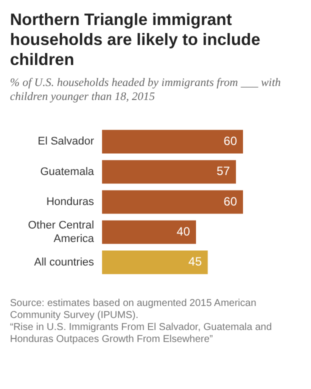 The image size is (311, 389). Describe the element at coordinates (70, 202) in the screenshot. I see `y-tick-label: Honduras` at that location.